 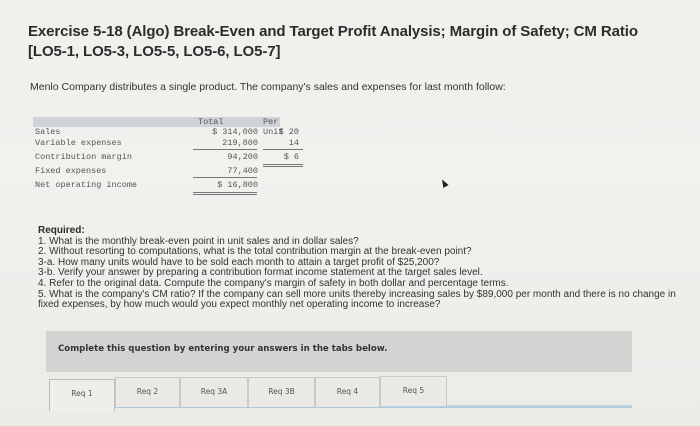 I want to click on mouse-cursor-icon, so click(x=444, y=183).